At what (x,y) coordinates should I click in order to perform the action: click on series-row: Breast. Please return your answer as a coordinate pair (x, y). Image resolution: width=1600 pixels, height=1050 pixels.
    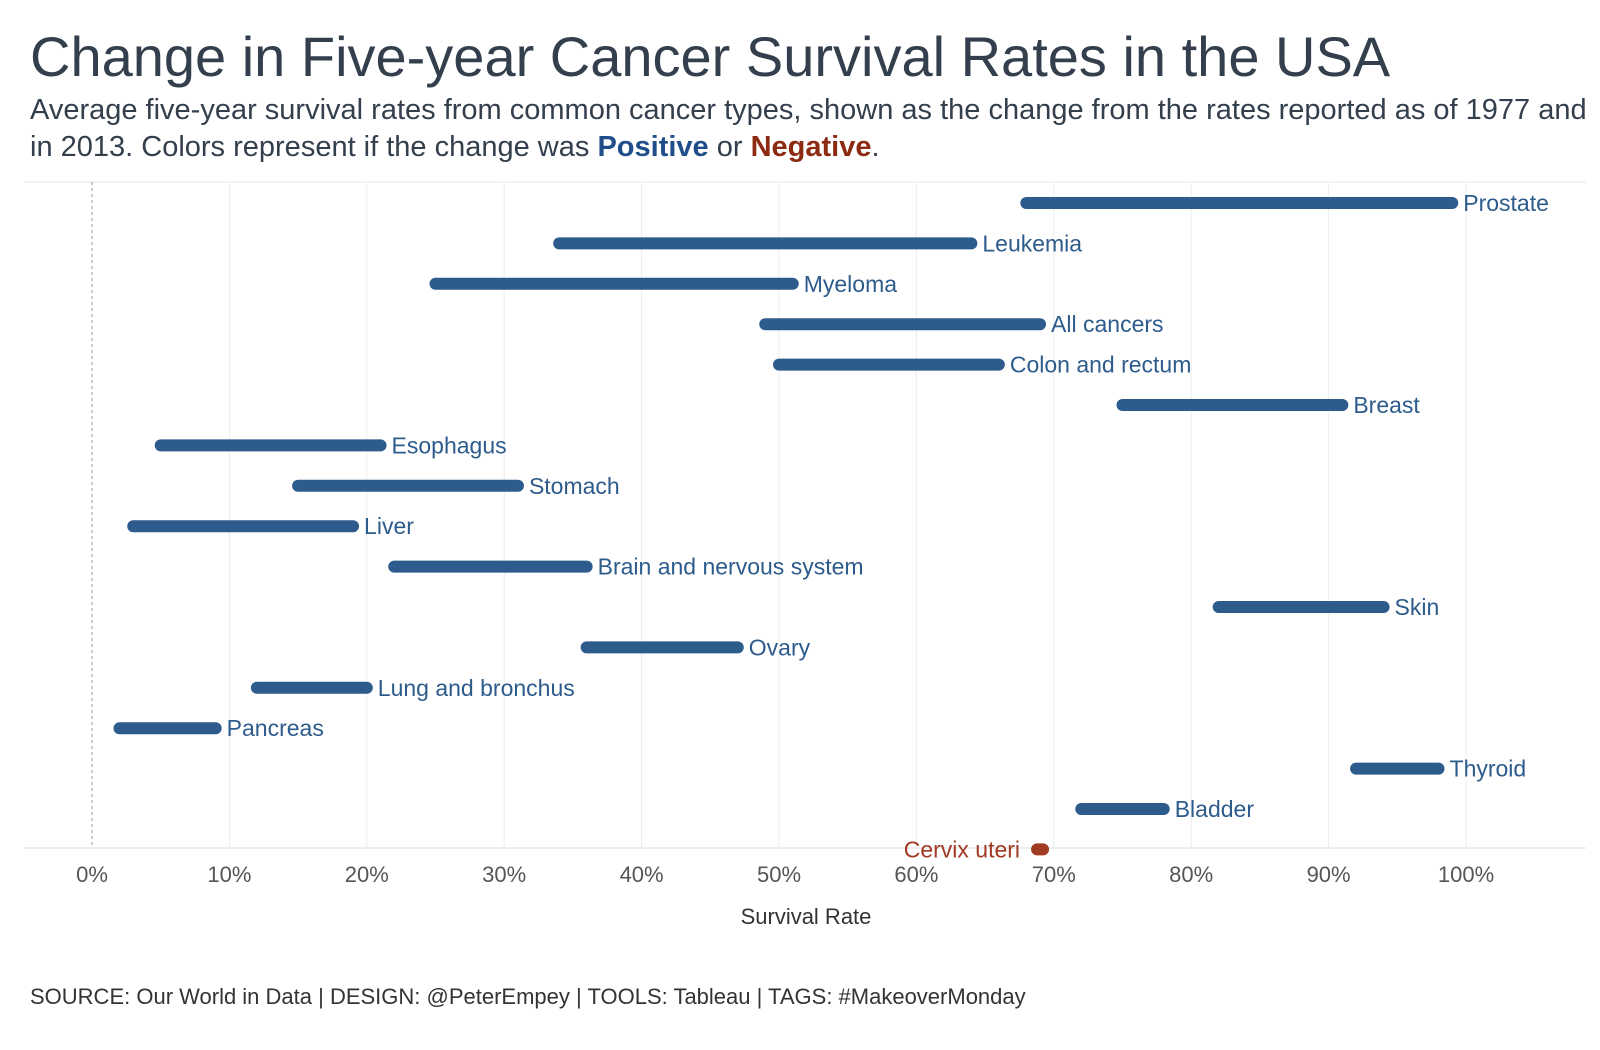
    Looking at the image, I should click on (1268, 405).